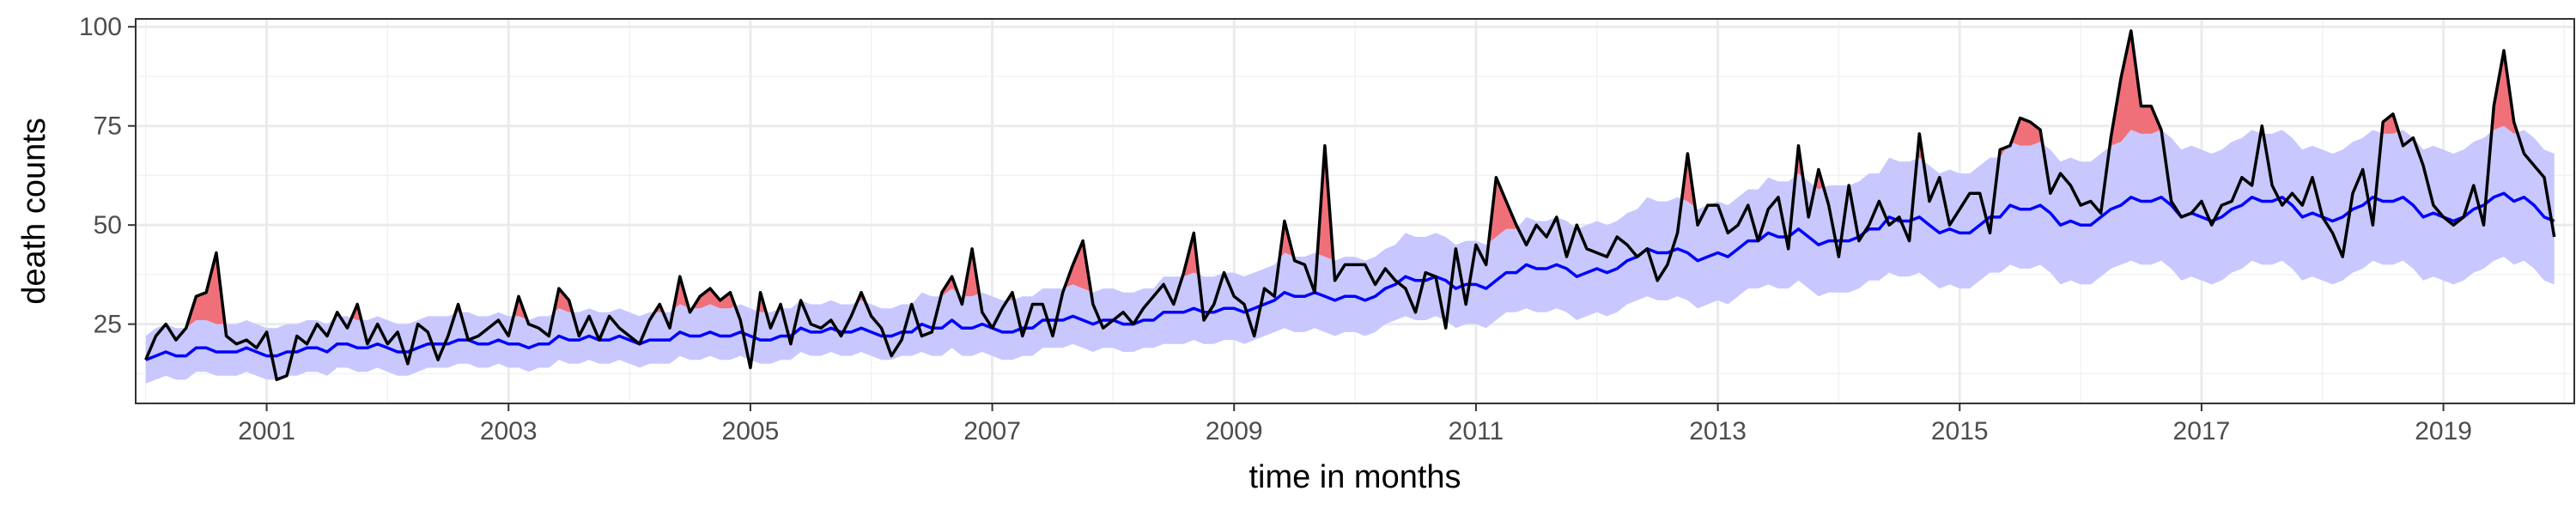  Describe the element at coordinates (1355, 477) in the screenshot. I see `x-axis-title: time in months` at that location.